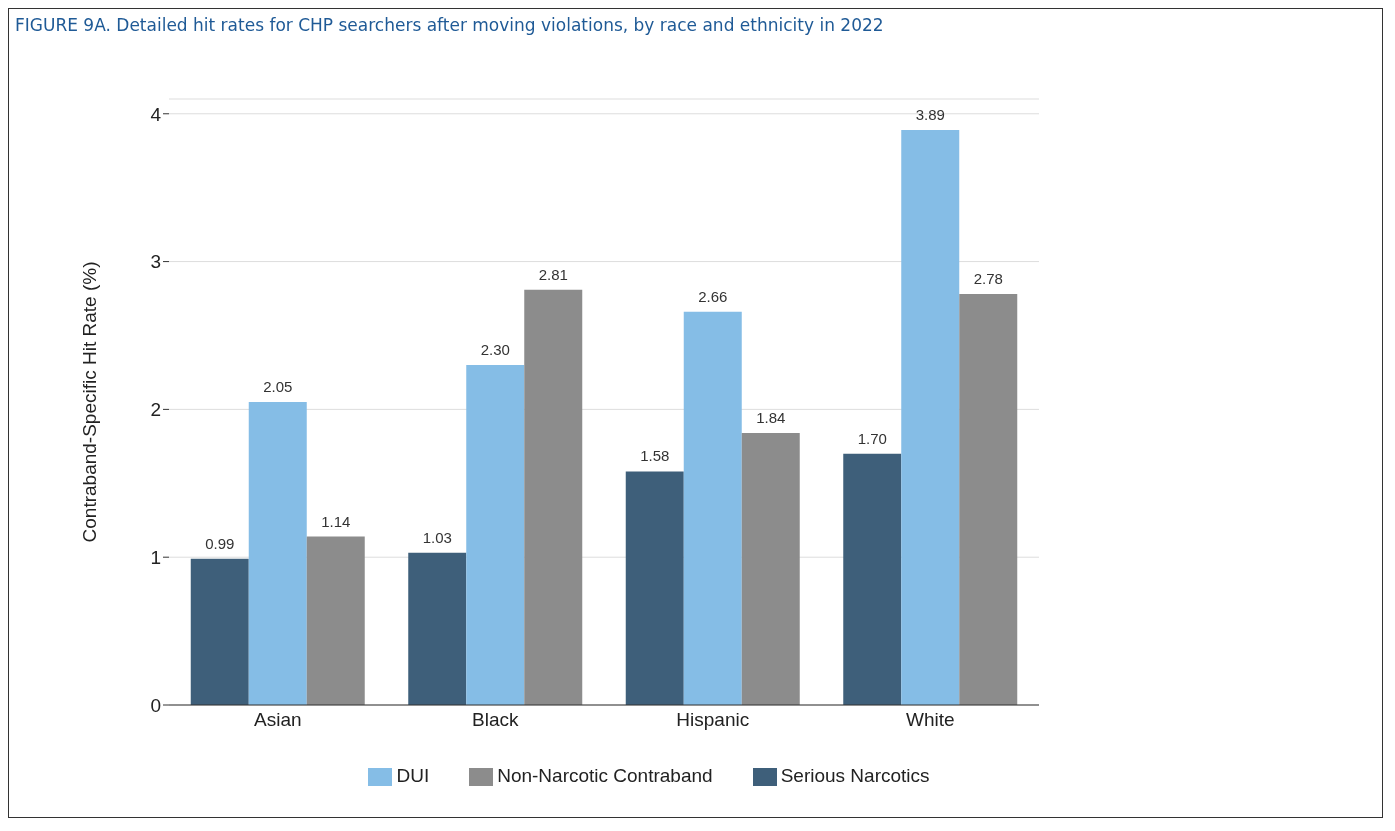 Image resolution: width=1395 pixels, height=831 pixels. Describe the element at coordinates (713, 720) in the screenshot. I see `x-tick-label: Hispanic` at that location.